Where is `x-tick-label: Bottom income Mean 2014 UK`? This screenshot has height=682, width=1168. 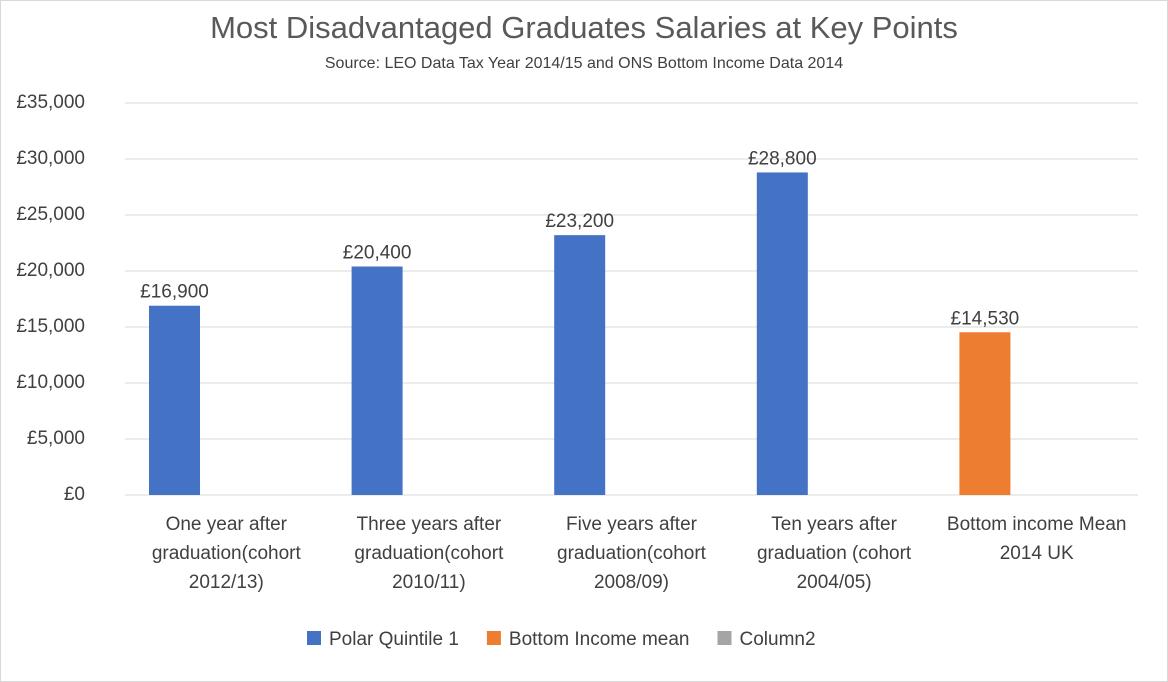
x-tick-label: Bottom income Mean 2014 UK is located at coordinates (1036, 539).